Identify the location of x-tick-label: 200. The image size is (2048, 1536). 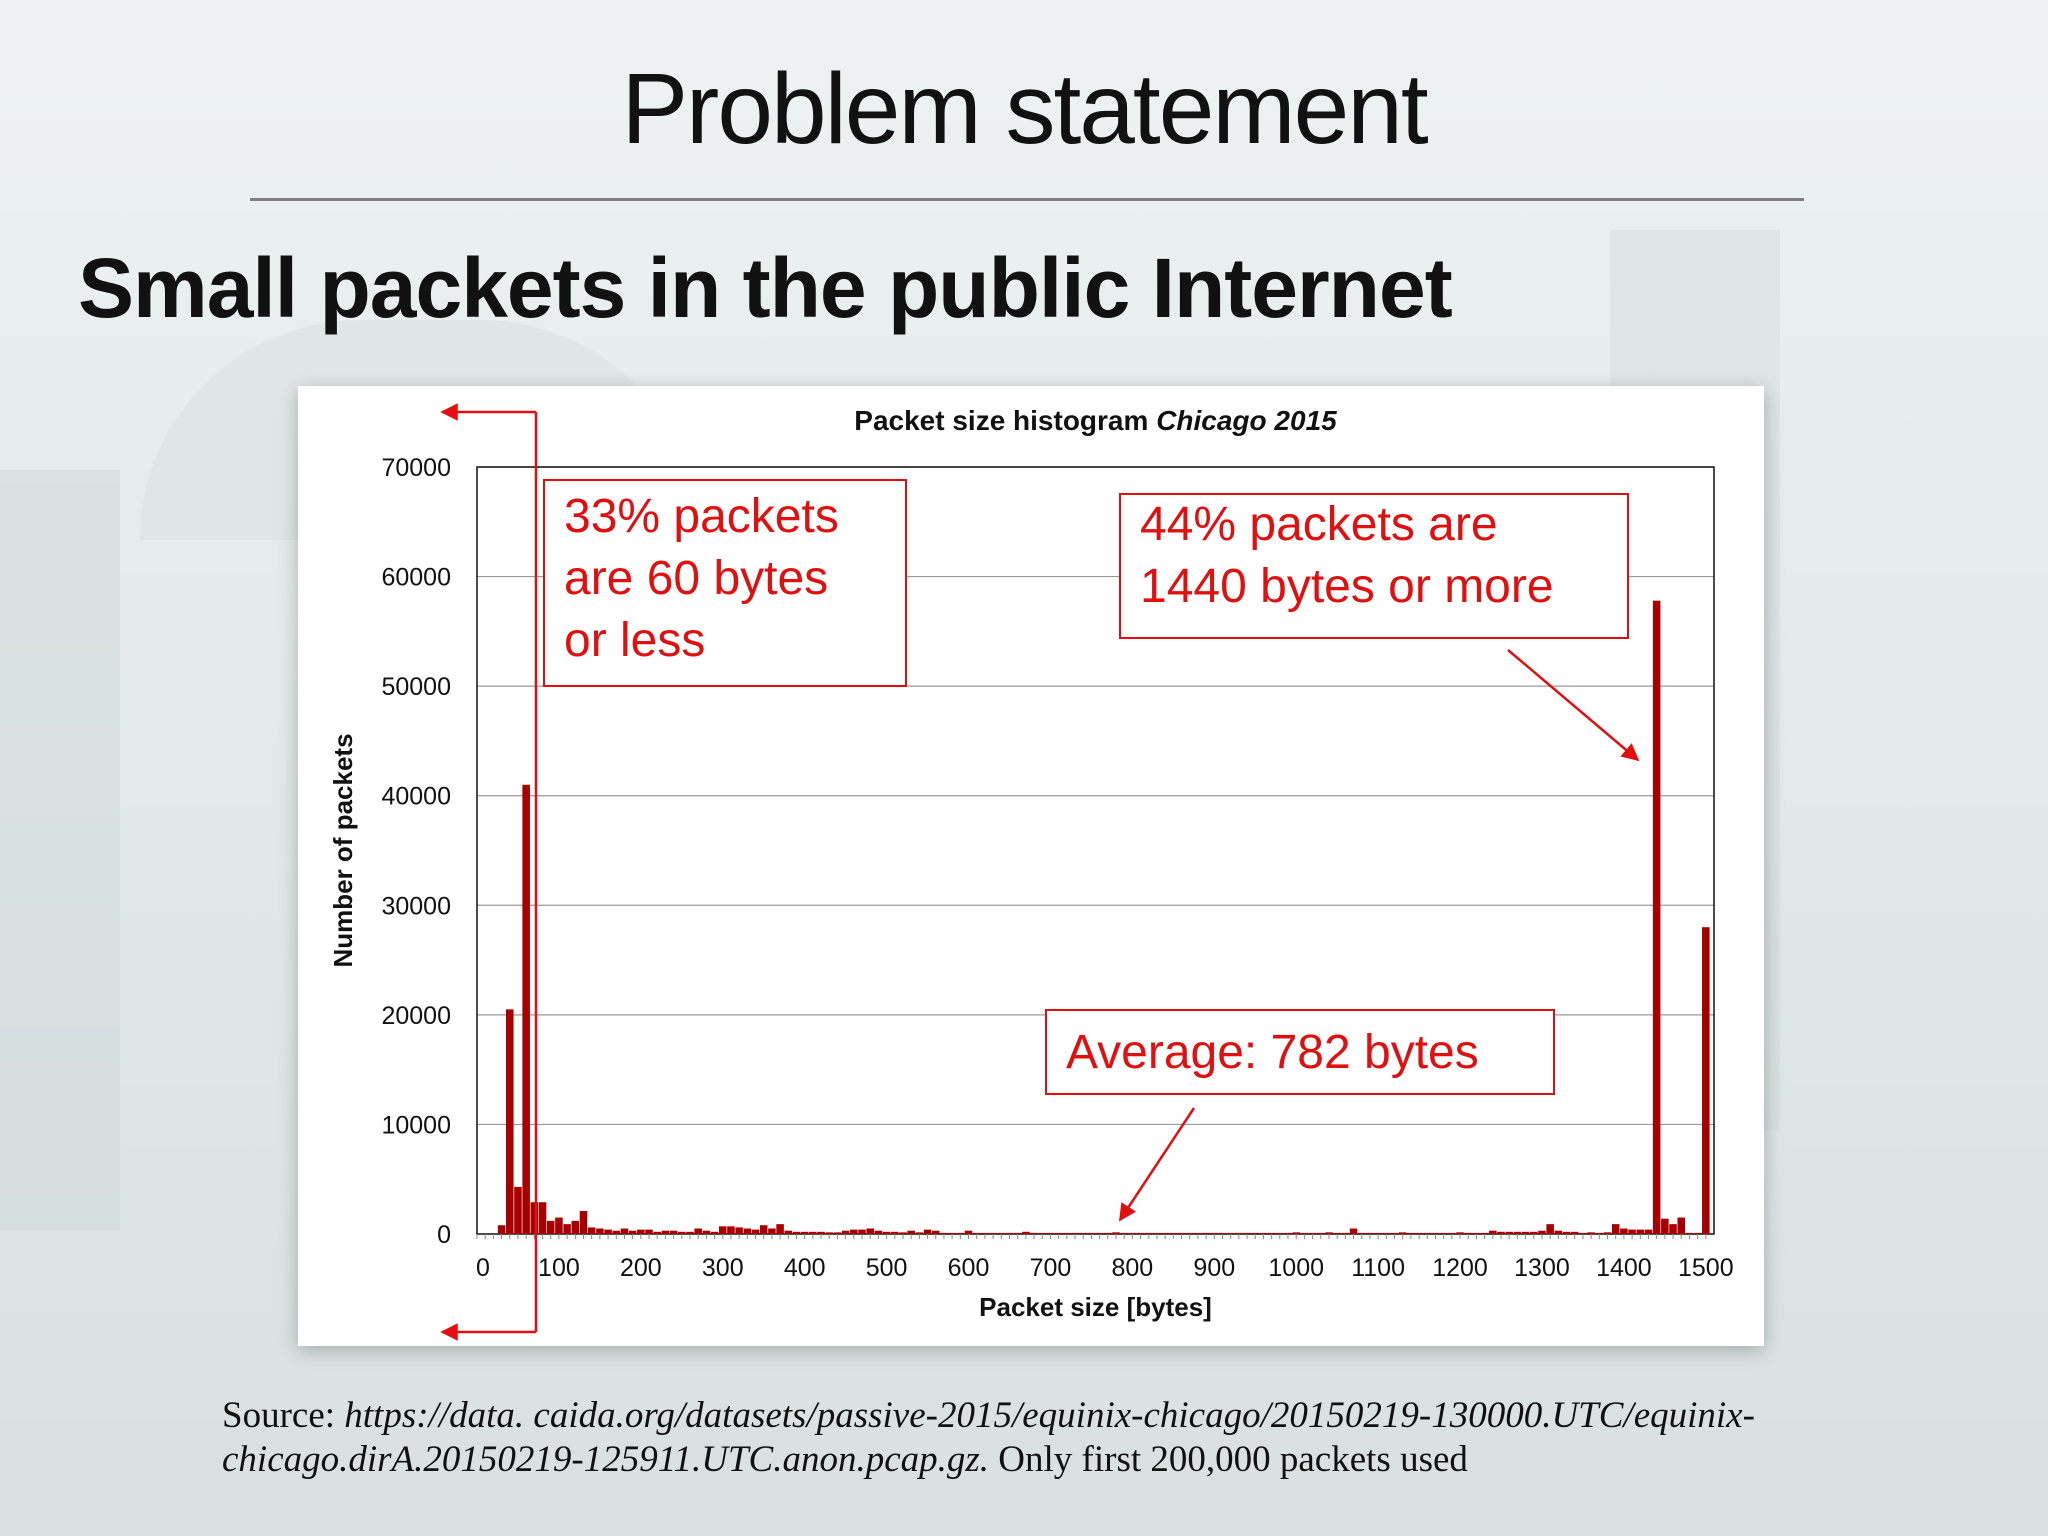
(641, 1268).